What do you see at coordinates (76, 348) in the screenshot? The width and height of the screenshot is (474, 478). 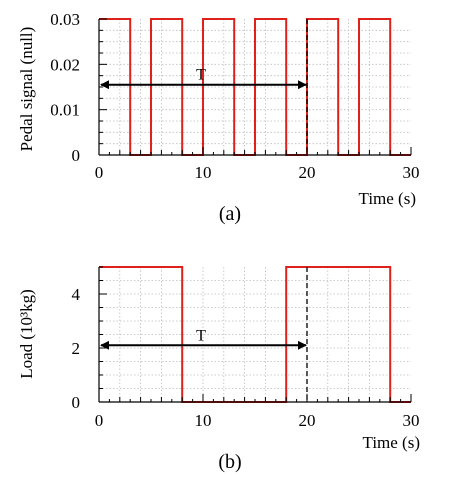 I see `y-tick-label: 2` at bounding box center [76, 348].